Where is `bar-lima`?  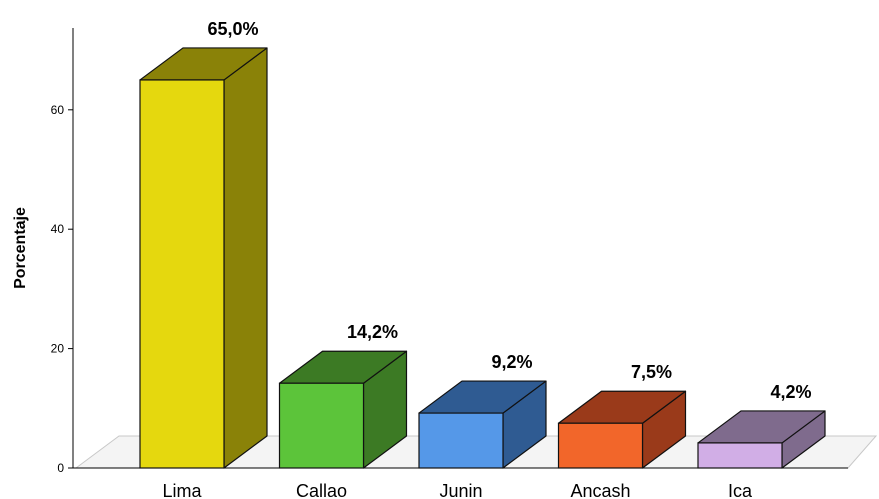
bar-lima is located at coordinates (203, 258).